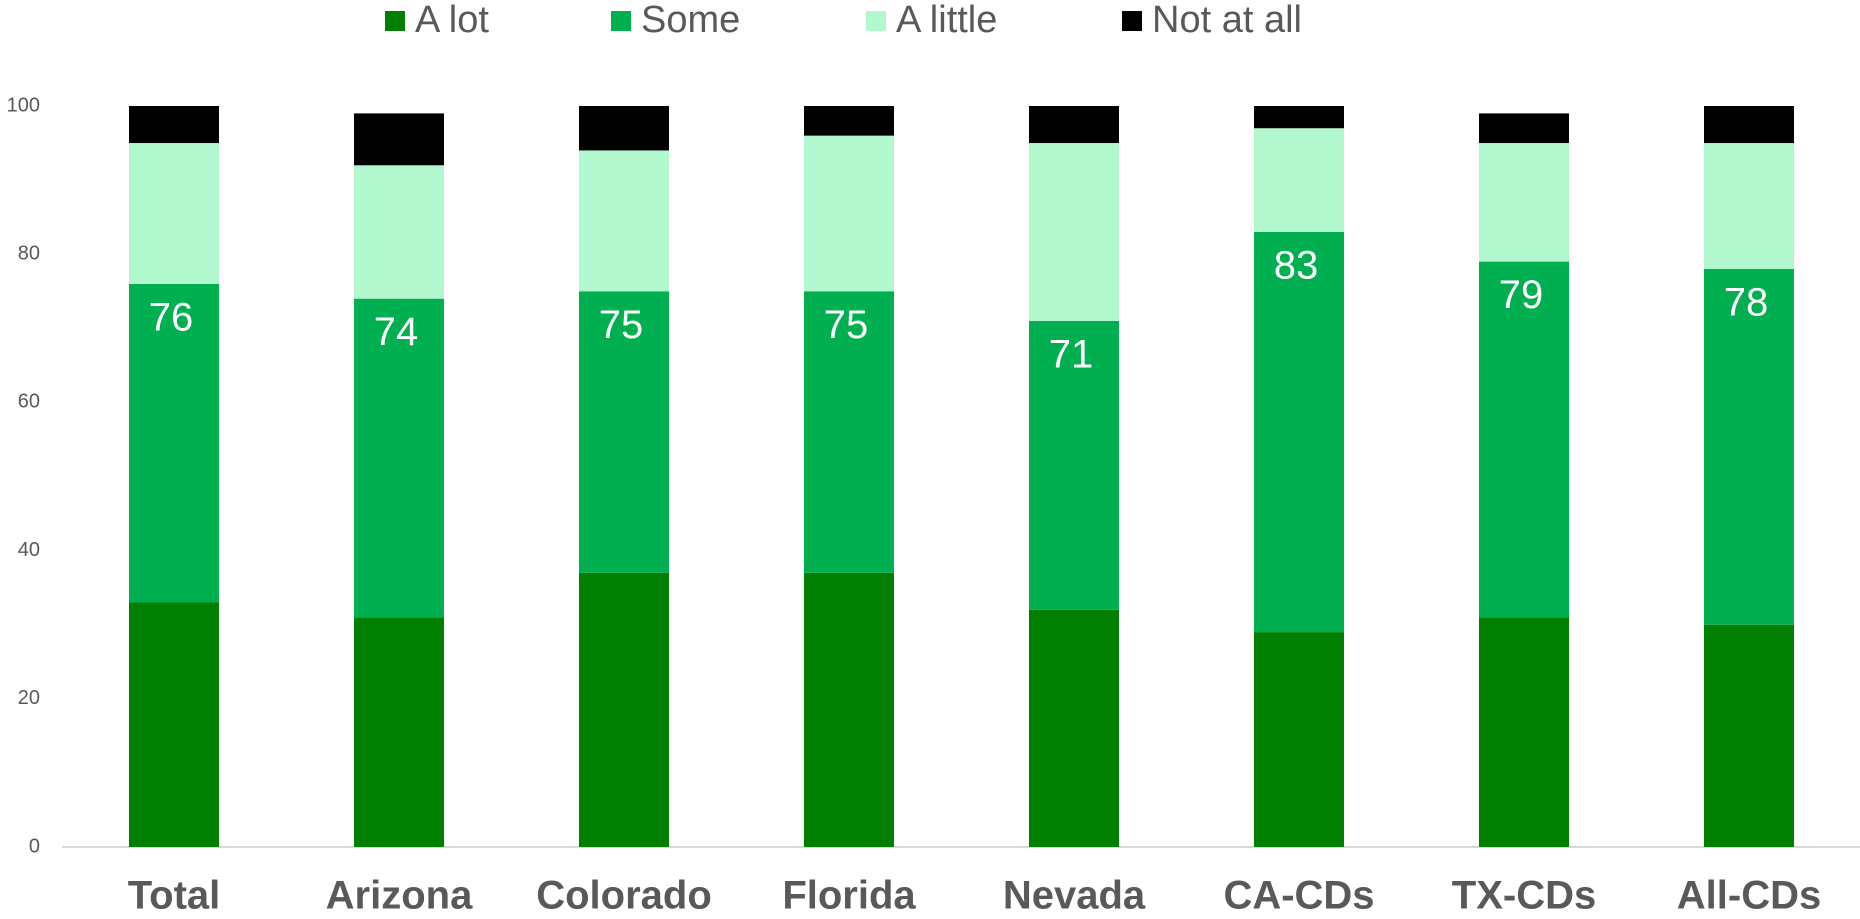 The width and height of the screenshot is (1860, 919). Describe the element at coordinates (29, 698) in the screenshot. I see `y-tick-label: 20` at that location.